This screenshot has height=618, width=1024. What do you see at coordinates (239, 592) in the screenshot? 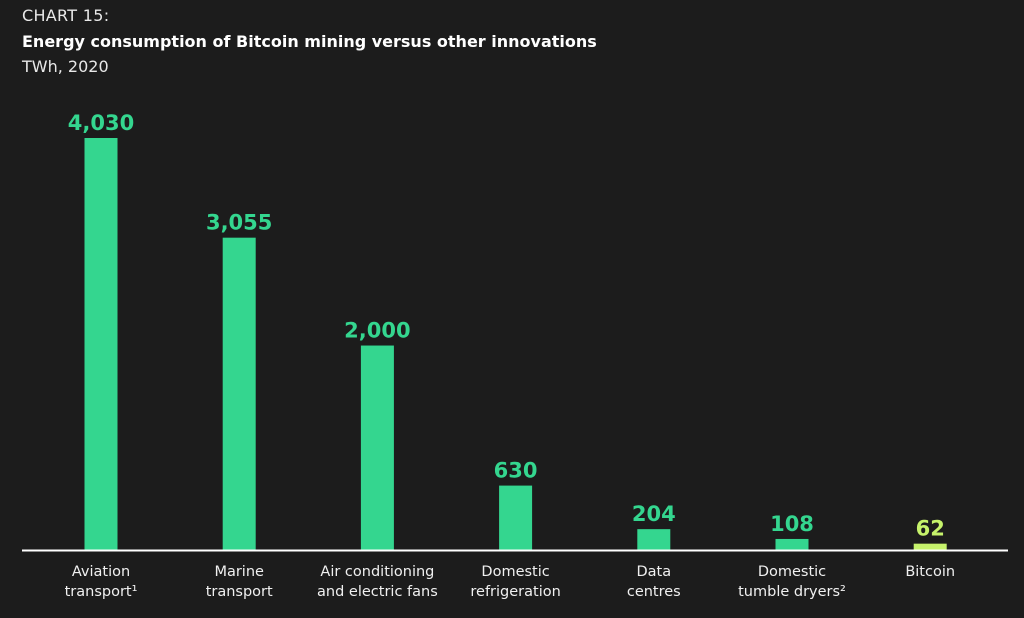
I see `category-label: transport` at bounding box center [239, 592].